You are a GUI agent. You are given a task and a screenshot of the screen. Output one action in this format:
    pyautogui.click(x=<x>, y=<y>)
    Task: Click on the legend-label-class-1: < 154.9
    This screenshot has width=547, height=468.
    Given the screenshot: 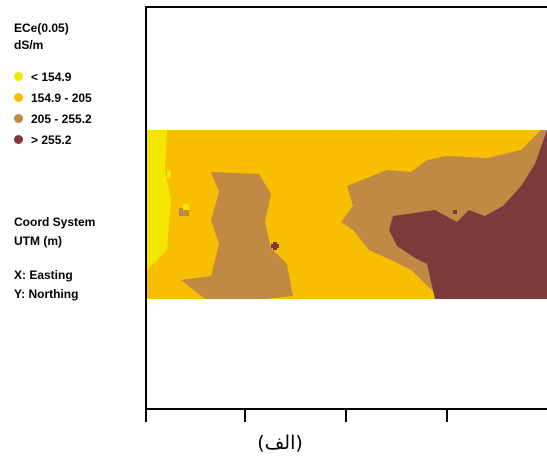 What is the action you would take?
    pyautogui.click(x=51, y=76)
    